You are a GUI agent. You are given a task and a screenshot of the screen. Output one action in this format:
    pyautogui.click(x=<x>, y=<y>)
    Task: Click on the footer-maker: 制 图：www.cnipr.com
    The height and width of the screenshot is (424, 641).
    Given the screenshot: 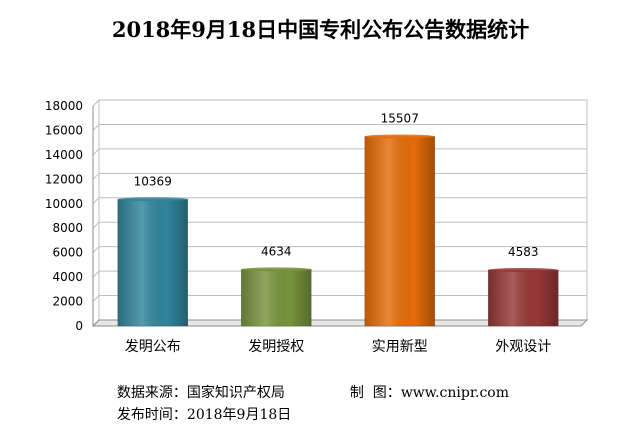 What is the action you would take?
    pyautogui.click(x=425, y=384)
    